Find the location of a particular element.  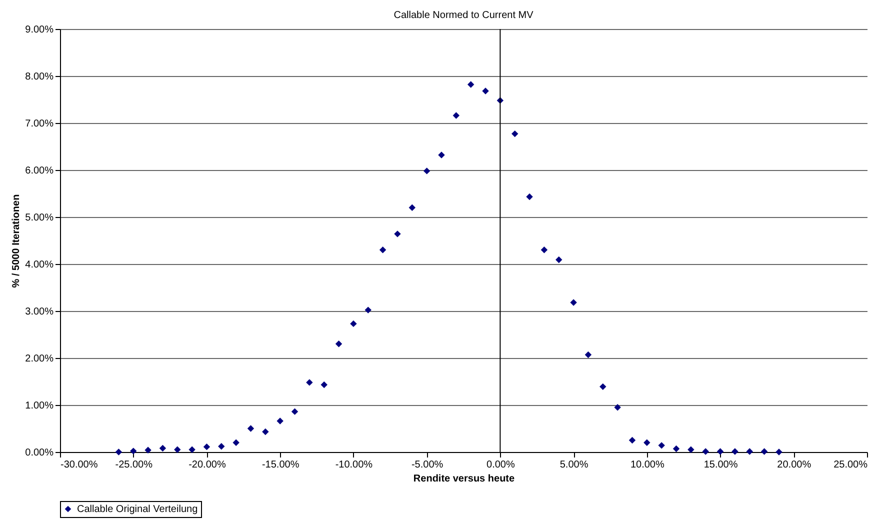

x-tick-label: 5.00% is located at coordinates (574, 465).